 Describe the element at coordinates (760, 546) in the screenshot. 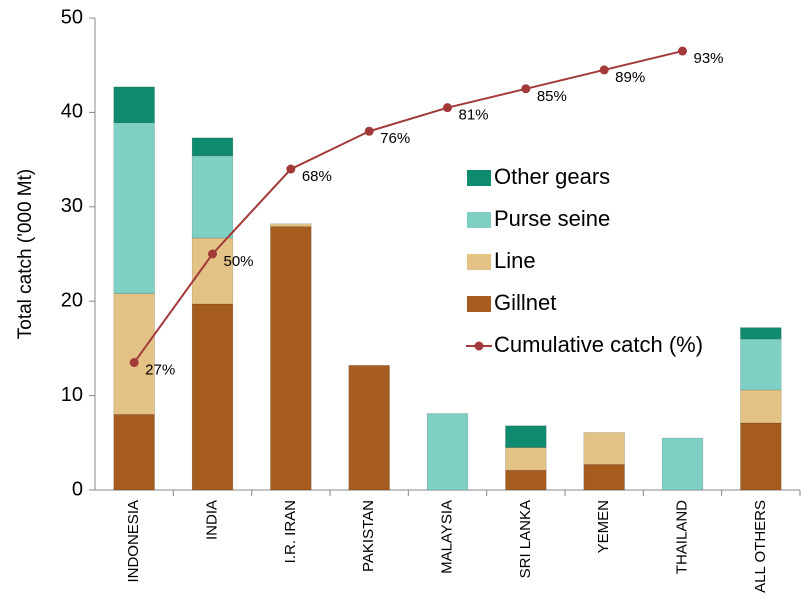

I see `x-tick-label: ALL OTHERS` at that location.